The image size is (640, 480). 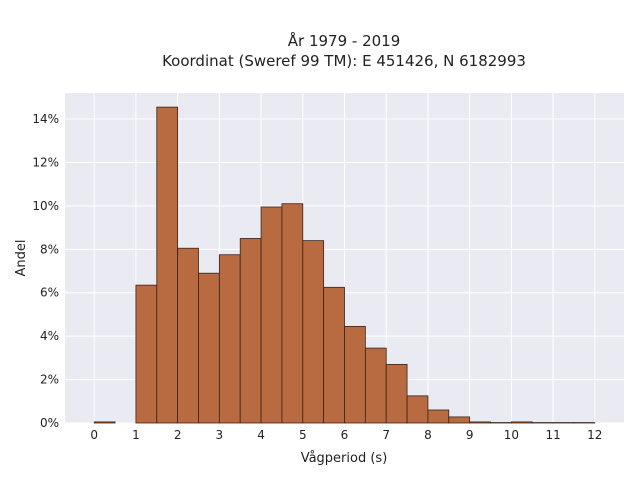 I want to click on x-axis-ticks: 0 1 2 3 4 5 6 7 8 9 10 11 12, so click(x=346, y=435).